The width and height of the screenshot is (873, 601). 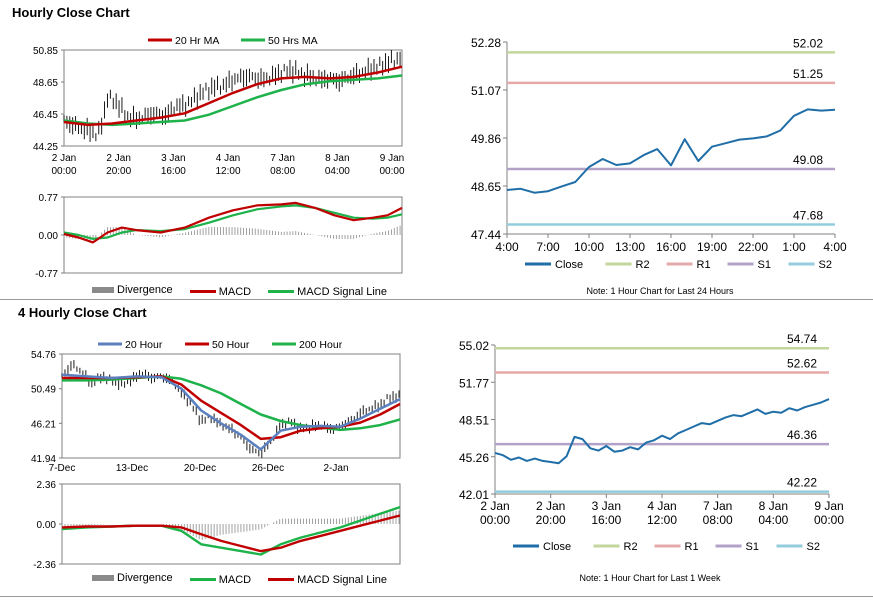 What do you see at coordinates (337, 158) in the screenshot?
I see `hourly-xtick-date: 8 Jan` at bounding box center [337, 158].